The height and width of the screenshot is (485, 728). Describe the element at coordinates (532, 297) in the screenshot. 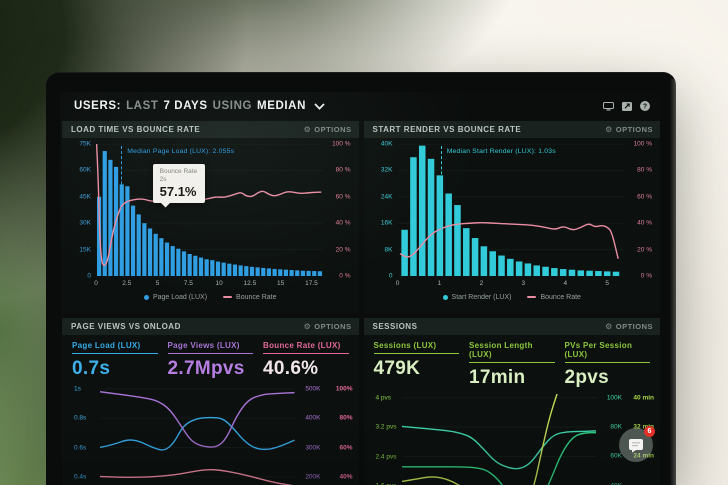

I see `legend-line-icon` at that location.